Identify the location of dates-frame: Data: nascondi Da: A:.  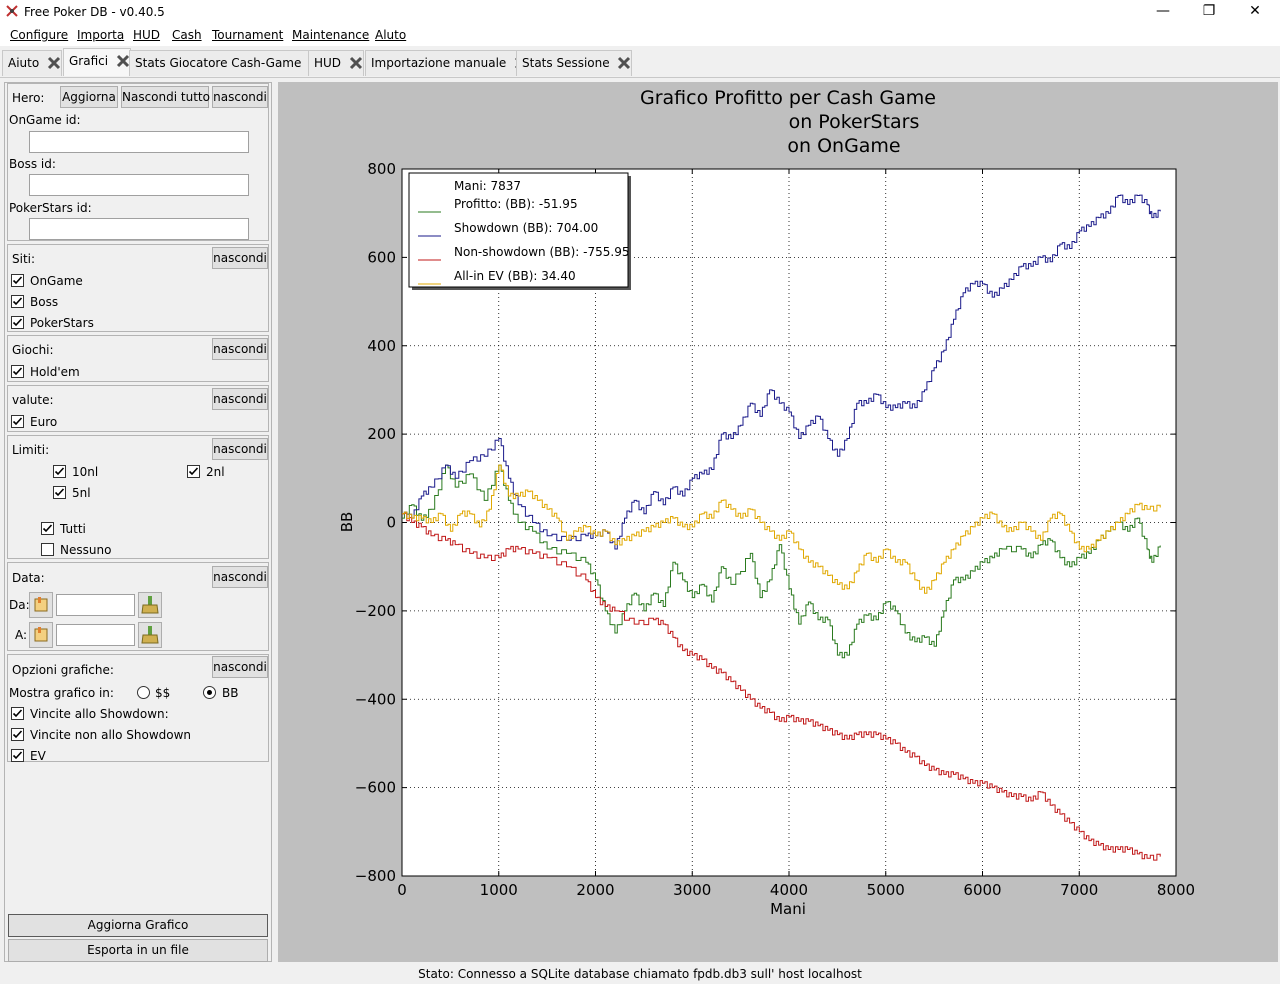
(138, 606).